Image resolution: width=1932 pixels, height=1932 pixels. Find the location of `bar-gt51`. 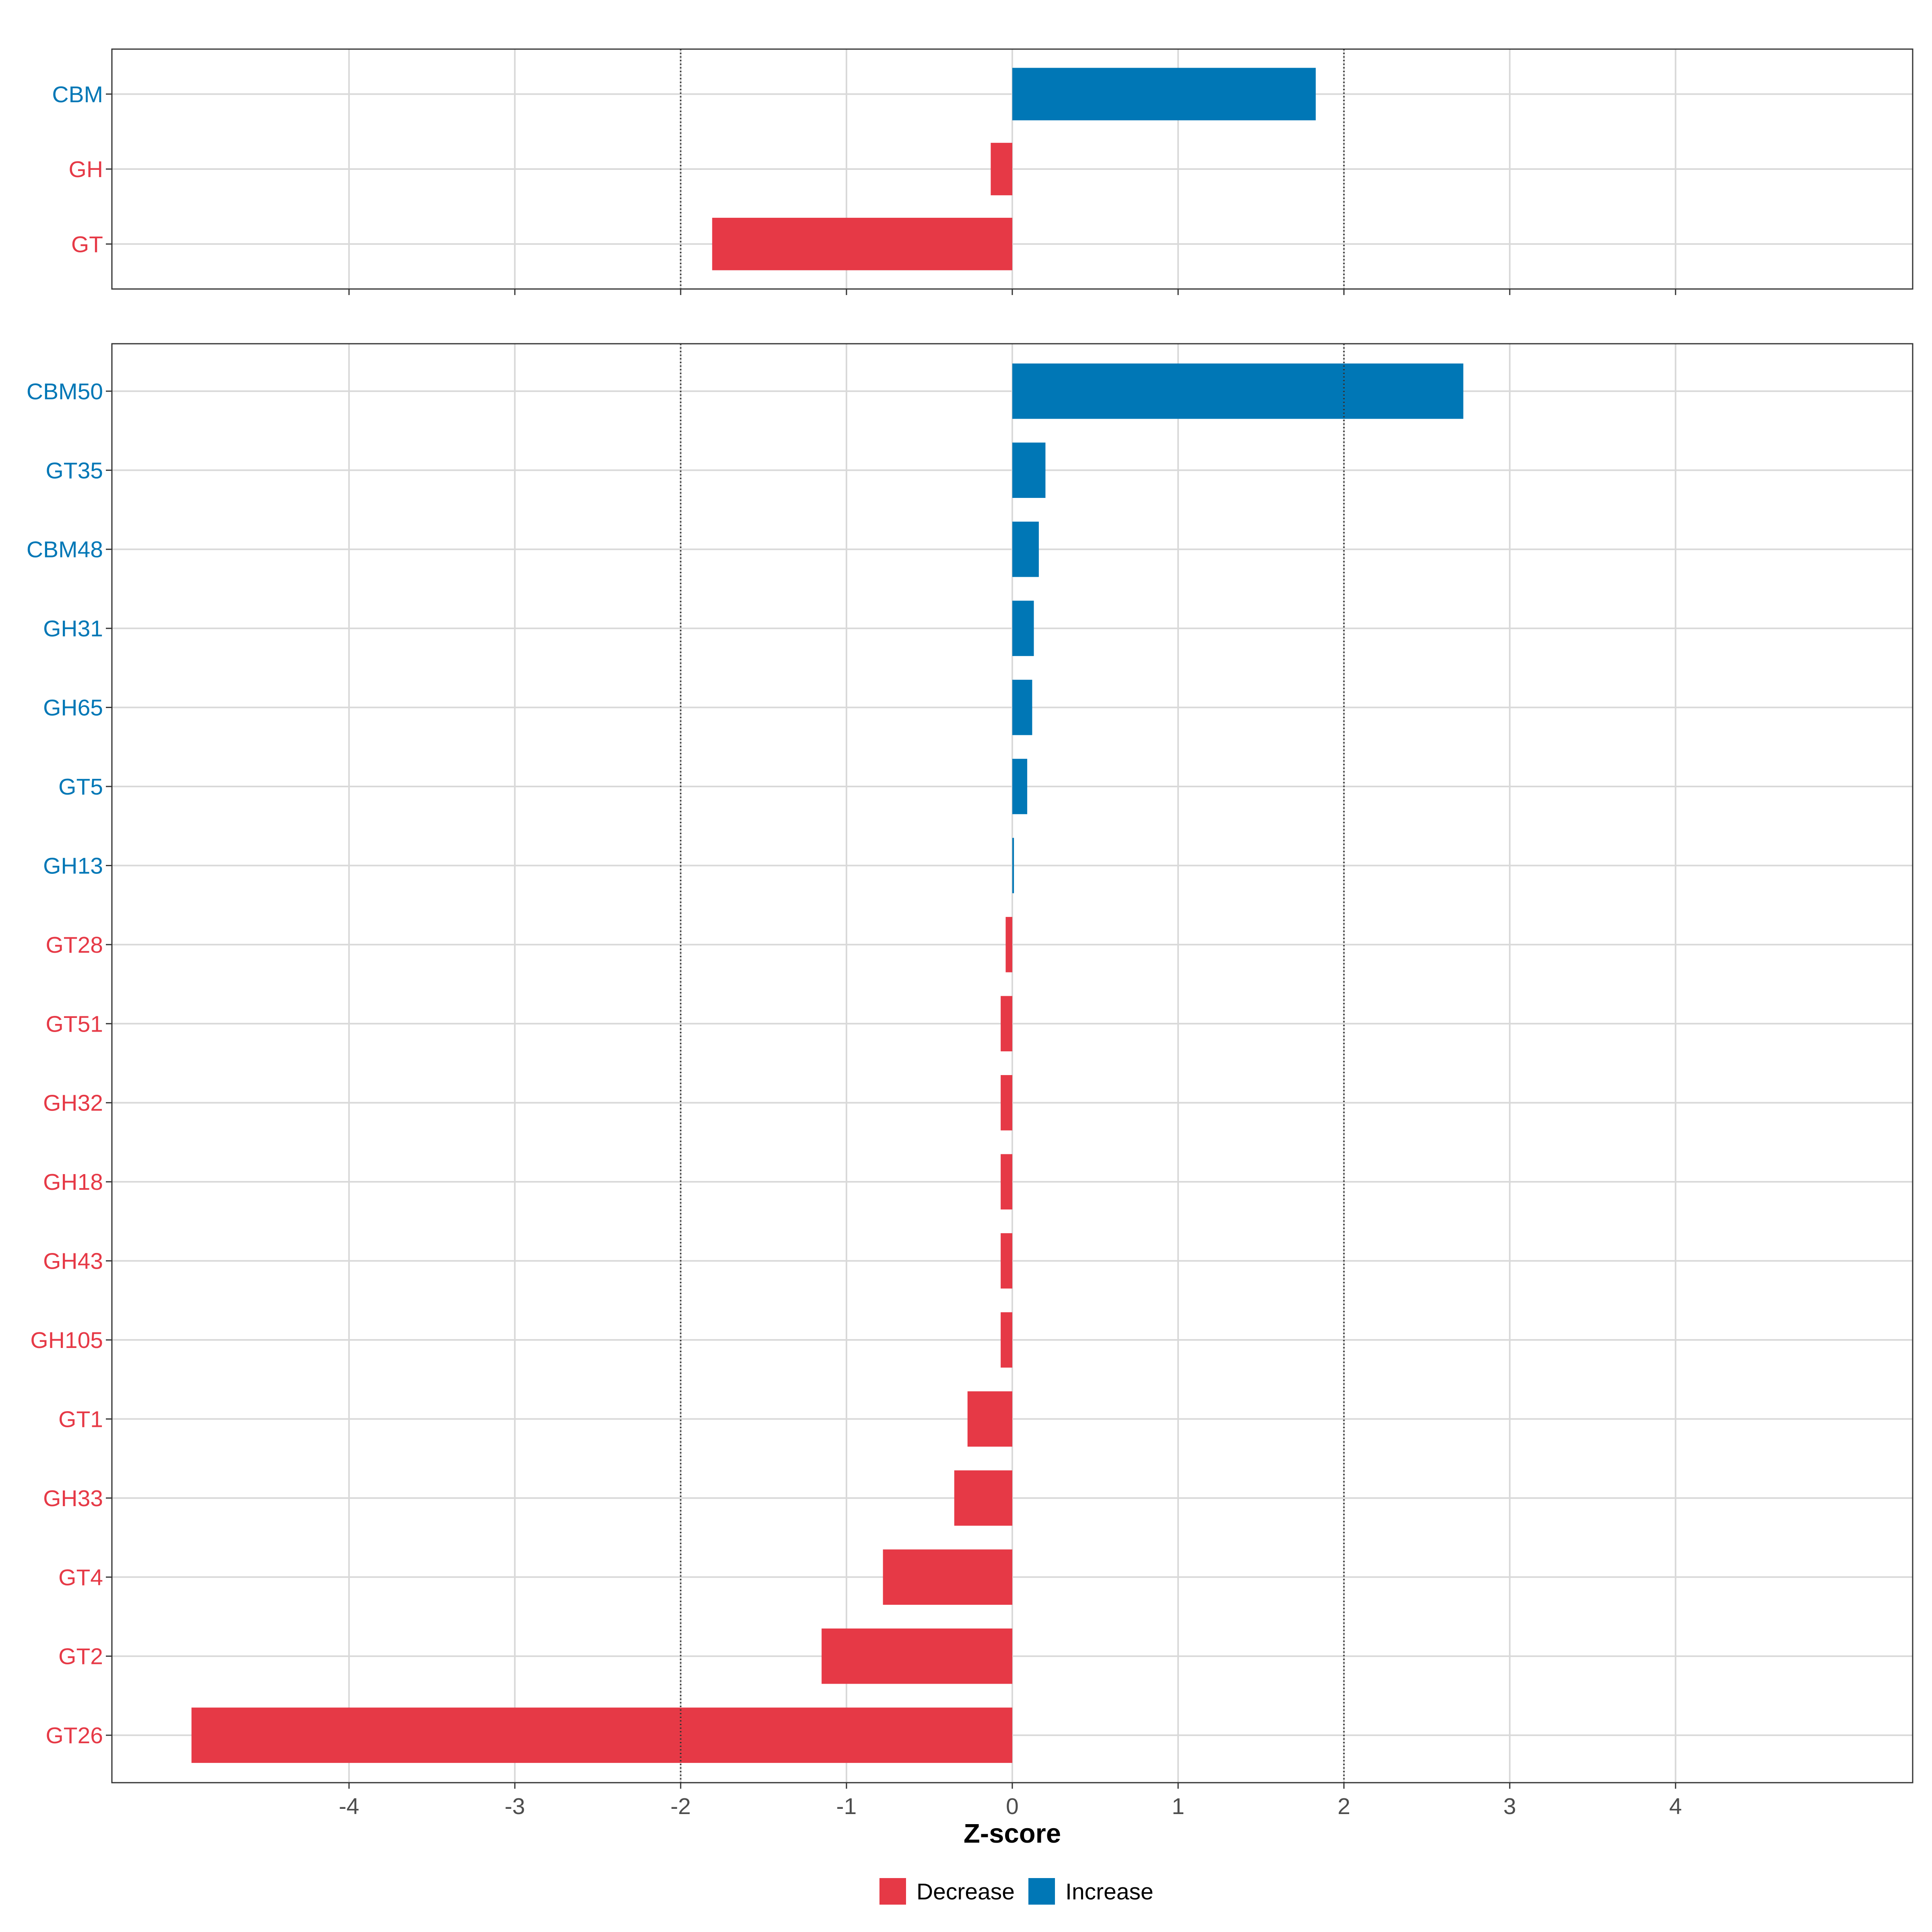

bar-gt51 is located at coordinates (1007, 1024).